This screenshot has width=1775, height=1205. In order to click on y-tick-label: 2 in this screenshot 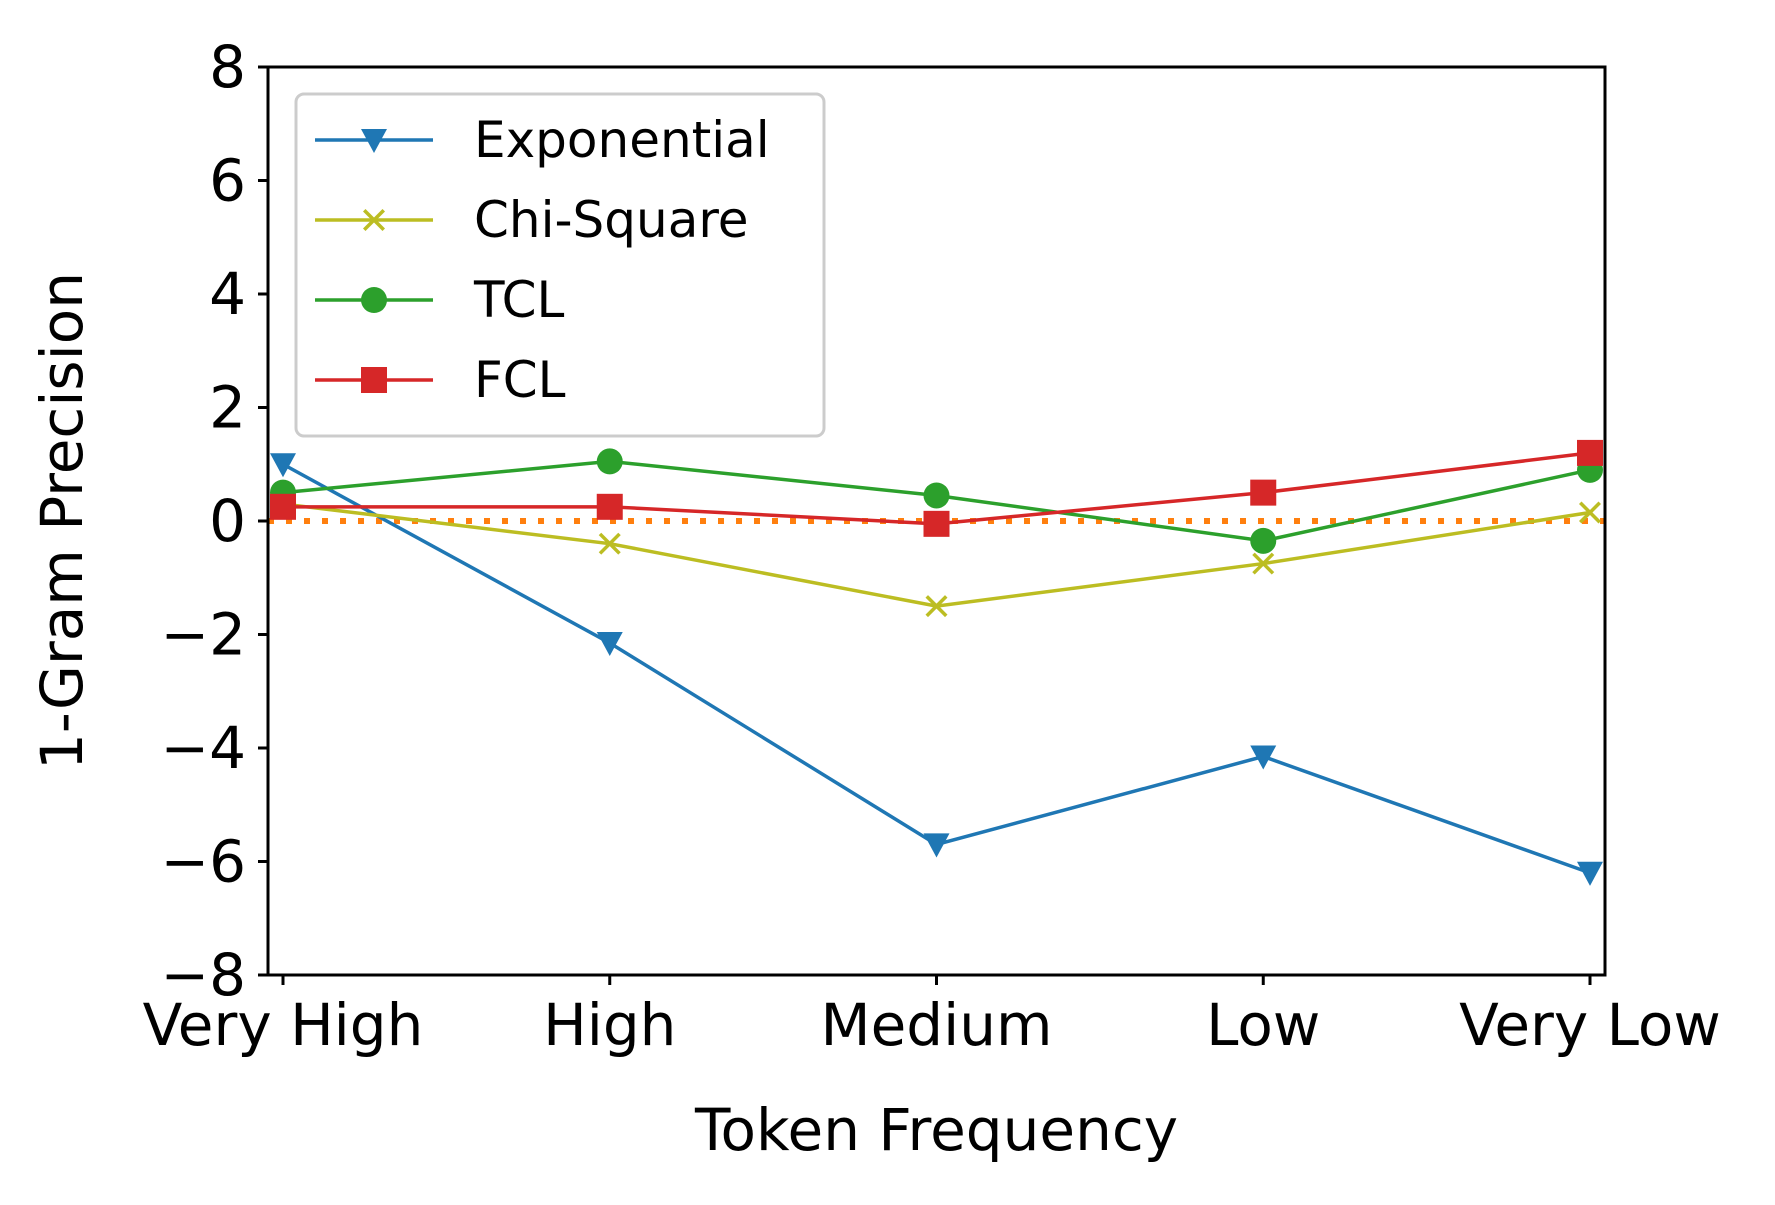, I will do `click(227, 408)`.